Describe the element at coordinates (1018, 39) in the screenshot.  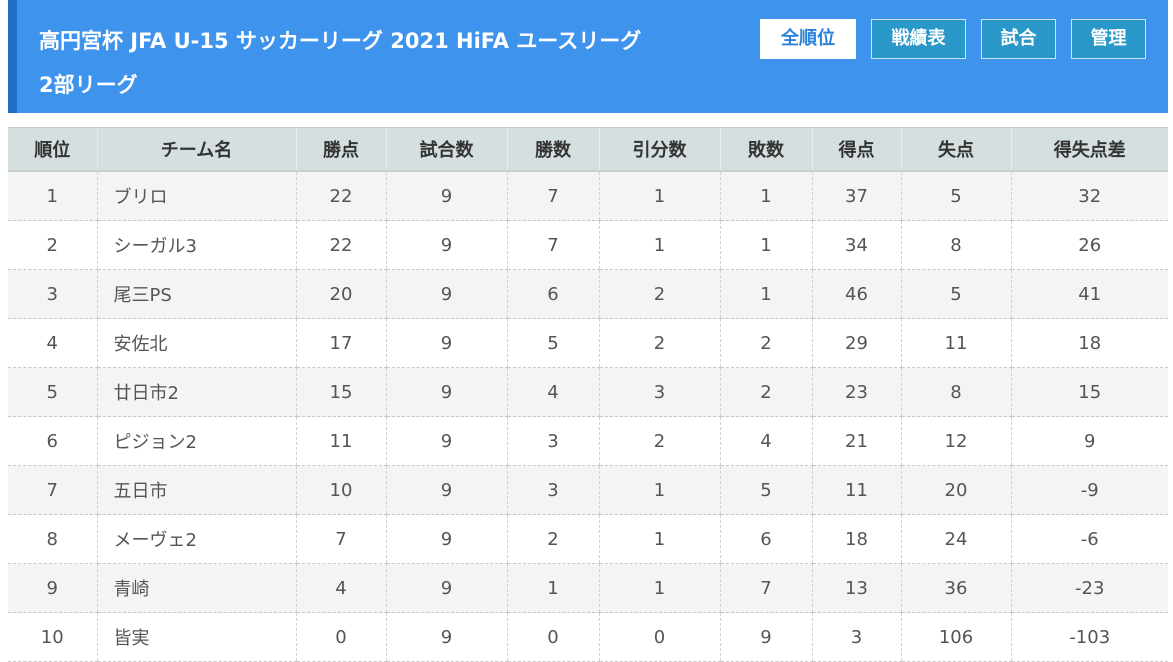
I see `nav-matches-button: 試合` at that location.